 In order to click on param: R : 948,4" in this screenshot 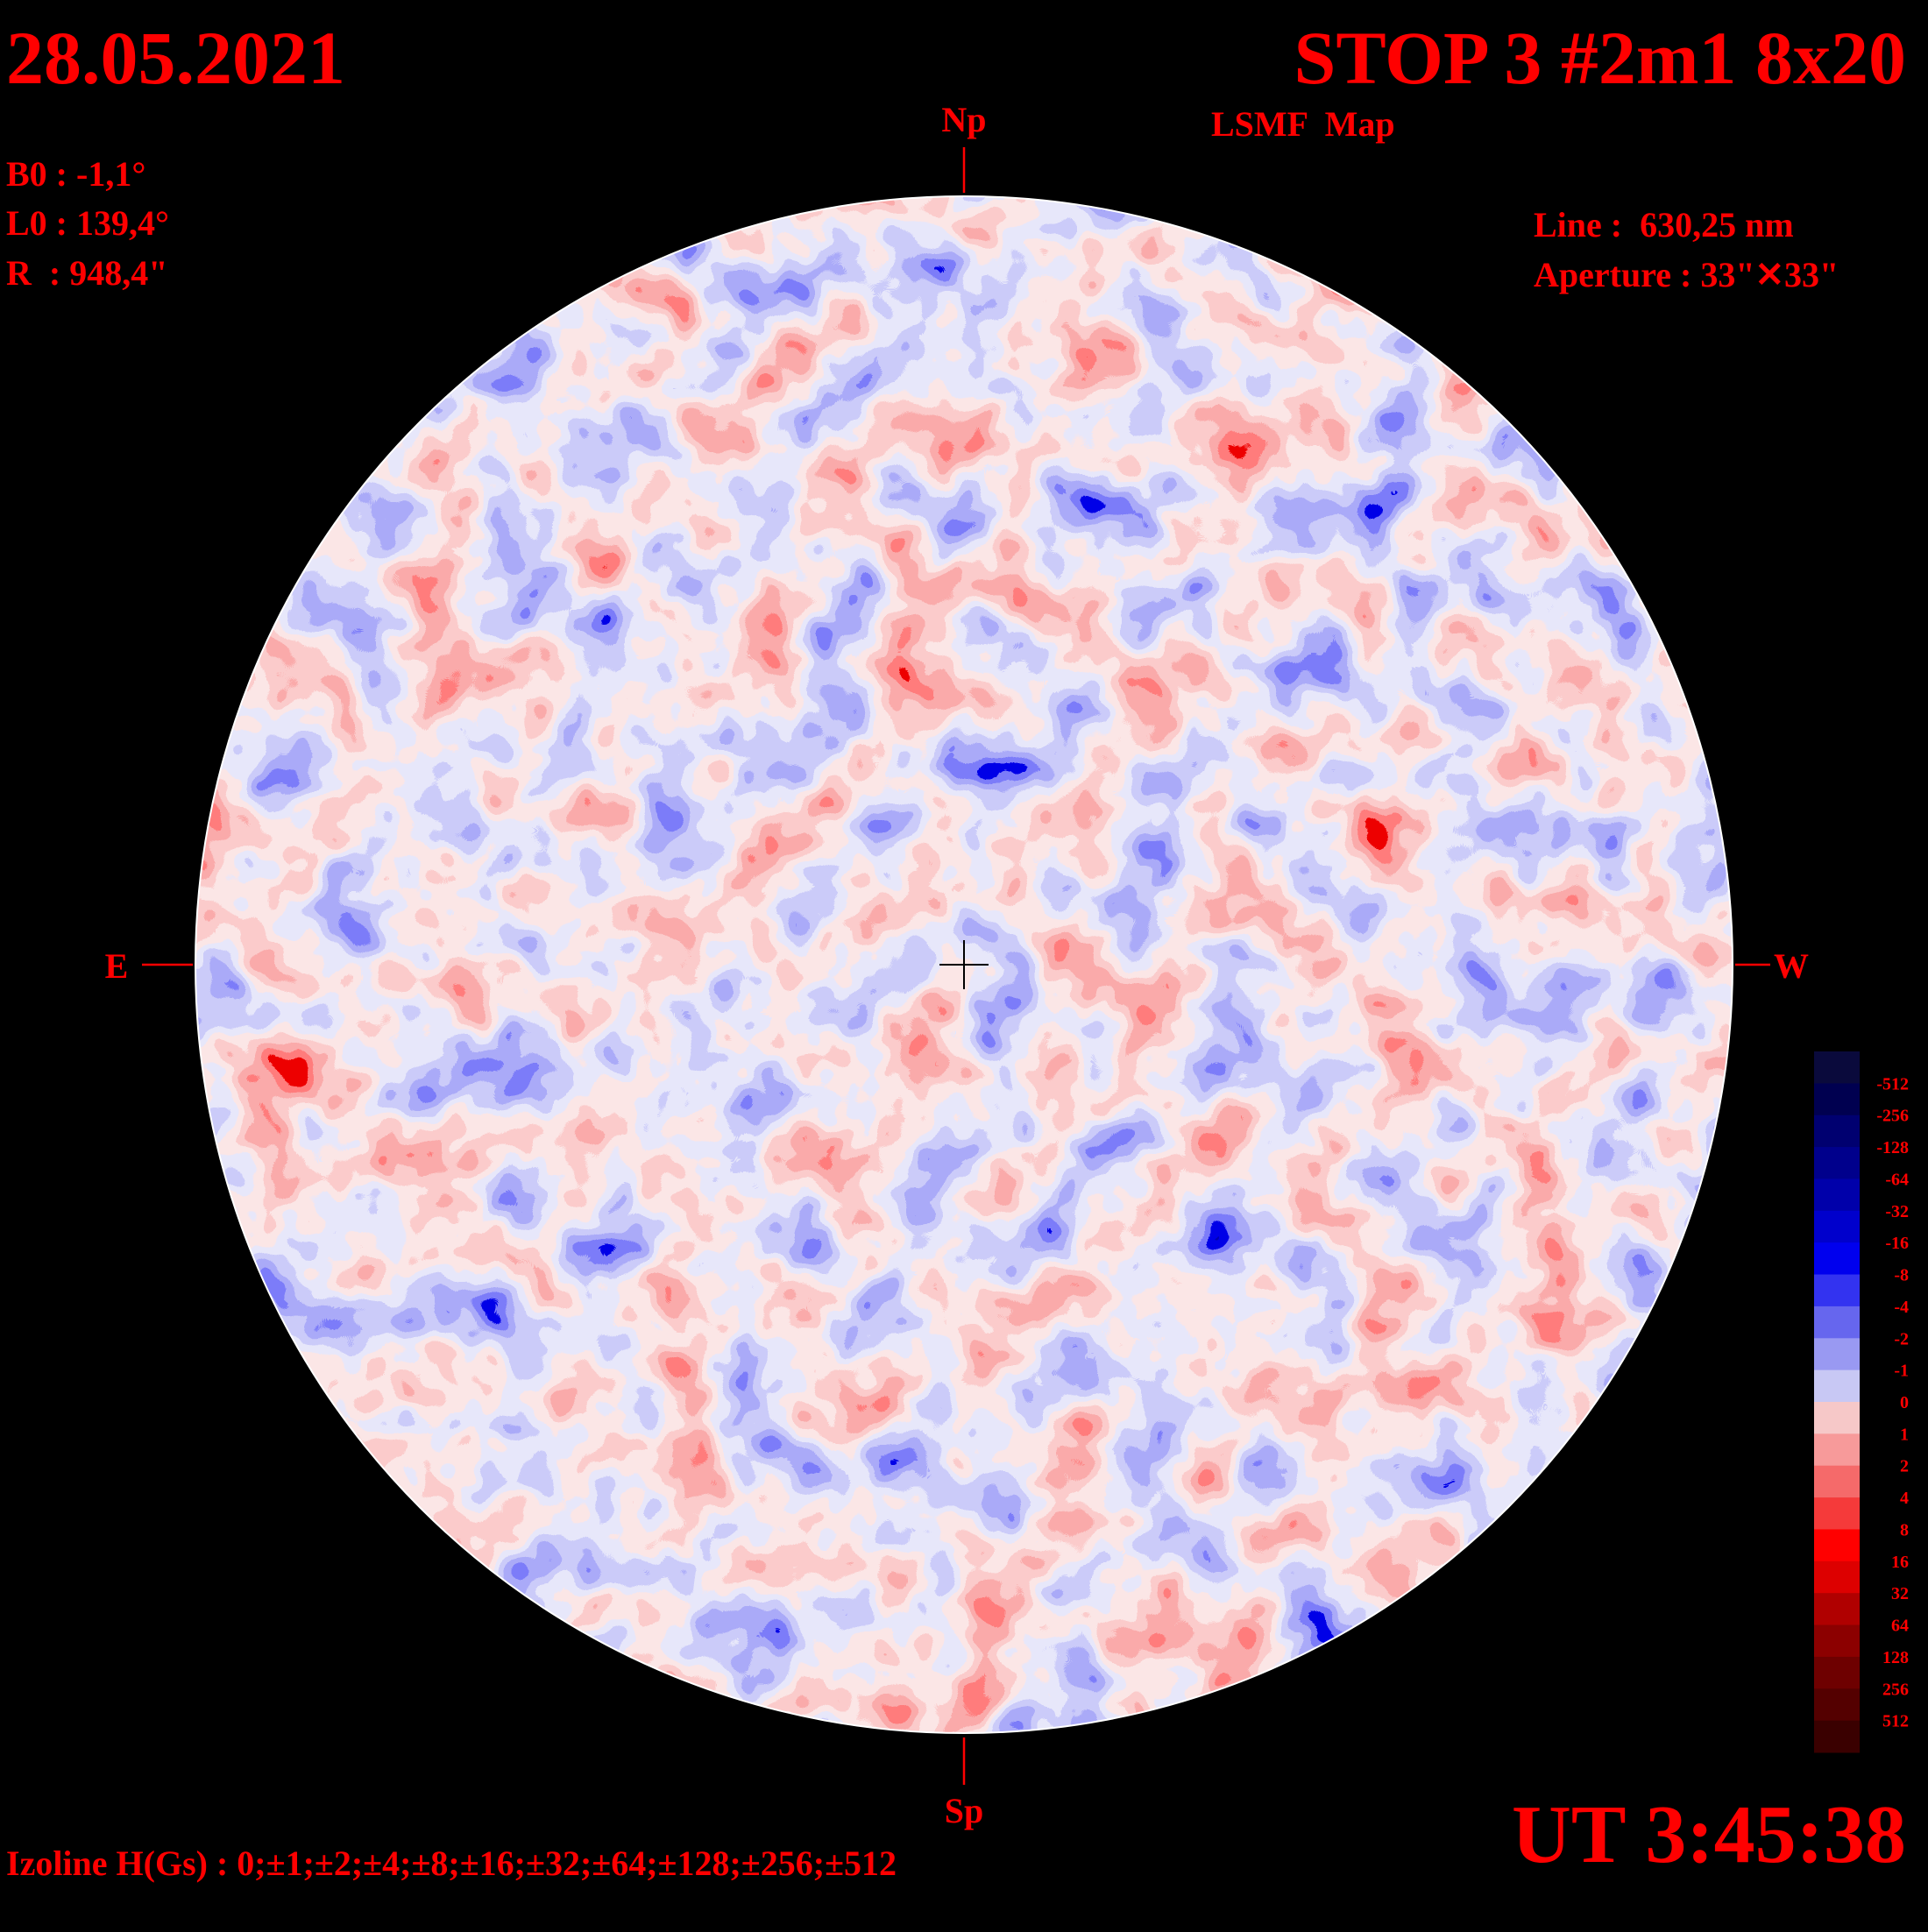, I will do `click(86, 273)`.